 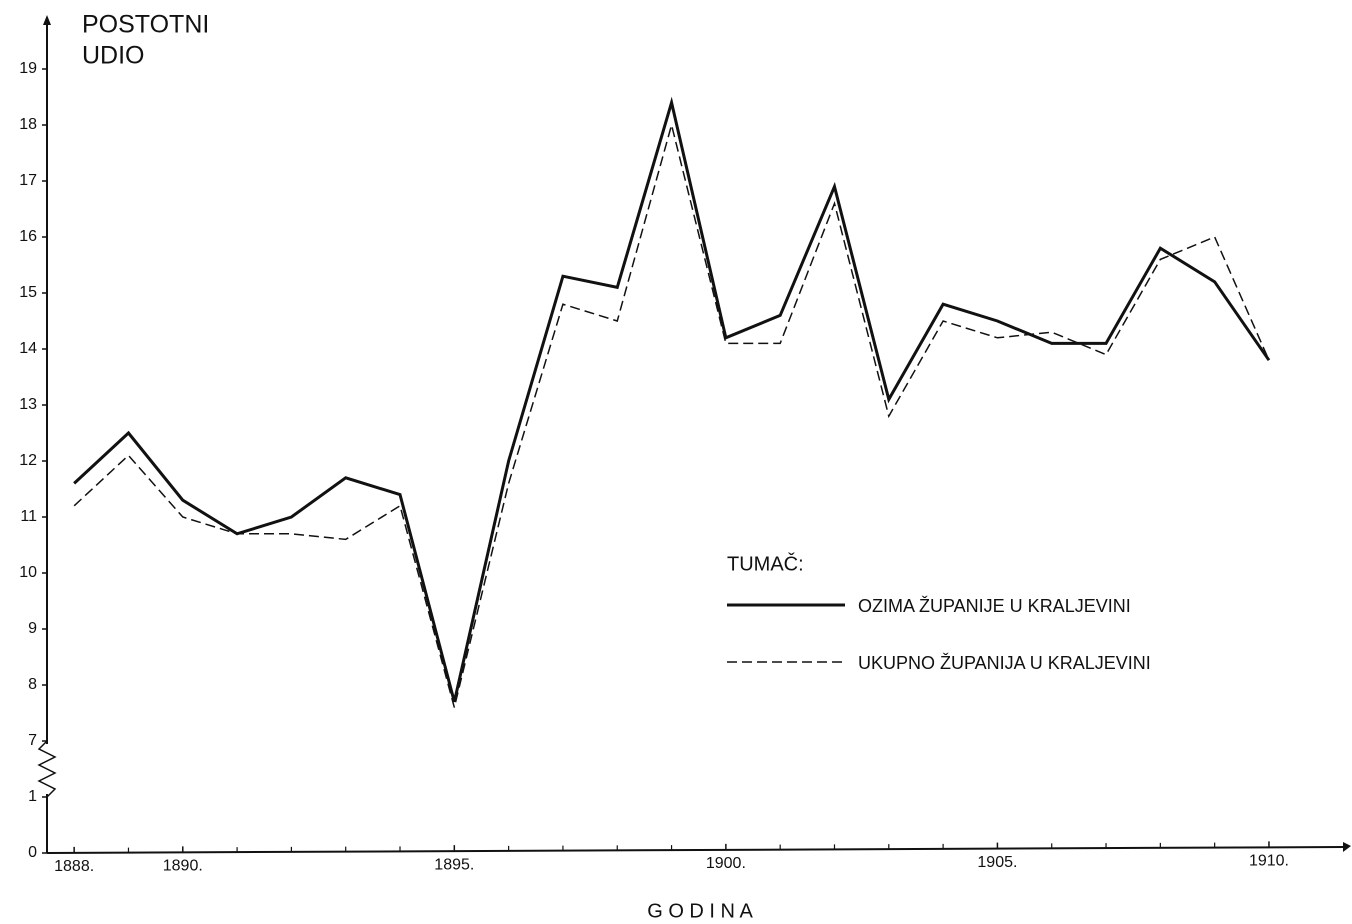 I want to click on axis-break, so click(x=47, y=769).